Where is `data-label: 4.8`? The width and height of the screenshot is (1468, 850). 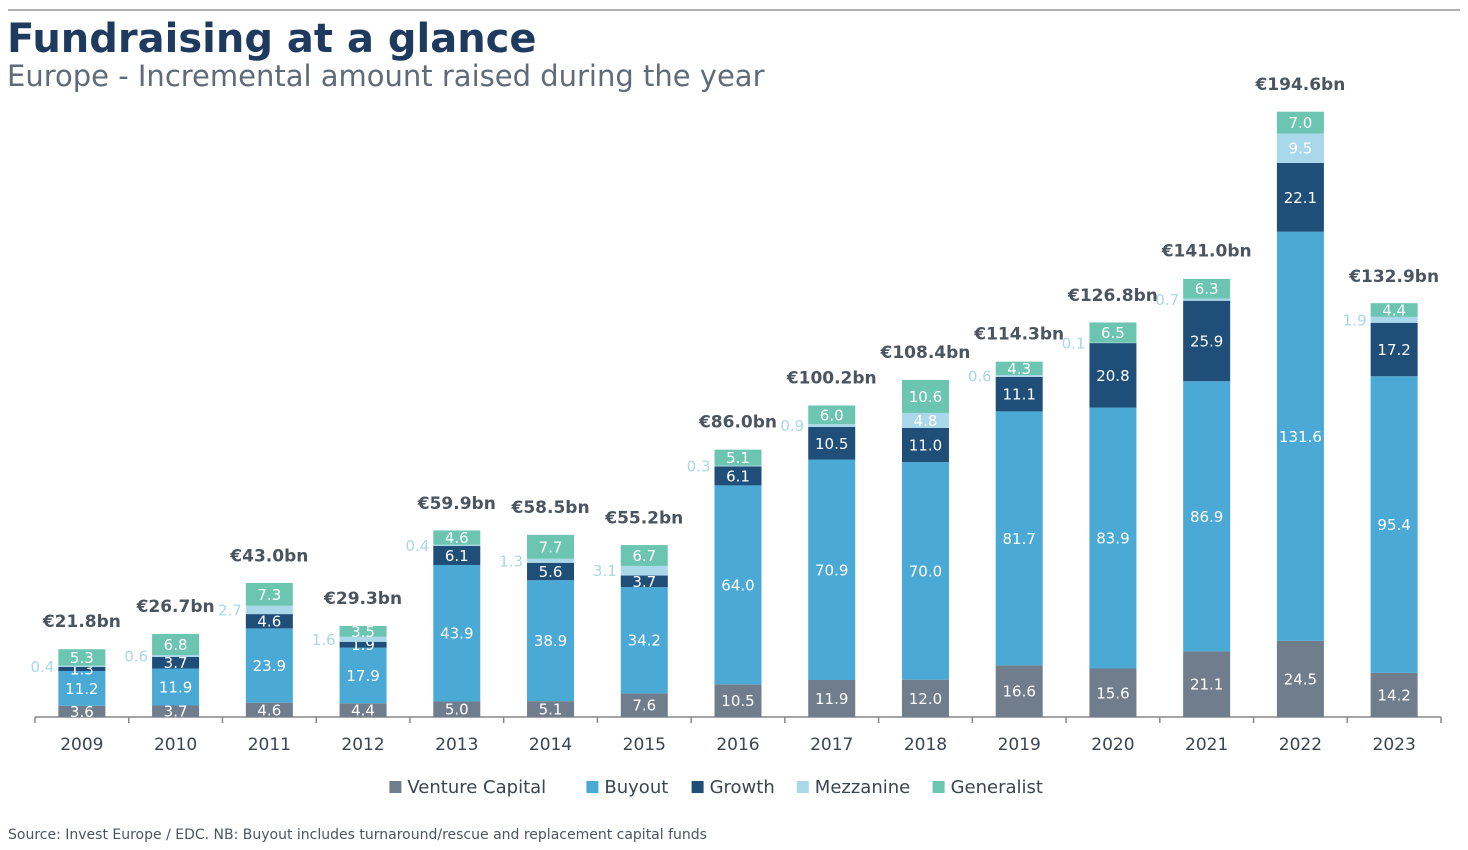
data-label: 4.8 is located at coordinates (926, 421).